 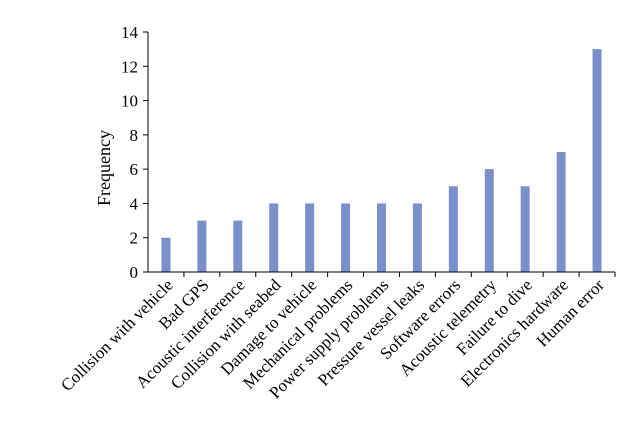 What do you see at coordinates (129, 66) in the screenshot?
I see `y-tick-label: 12` at bounding box center [129, 66].